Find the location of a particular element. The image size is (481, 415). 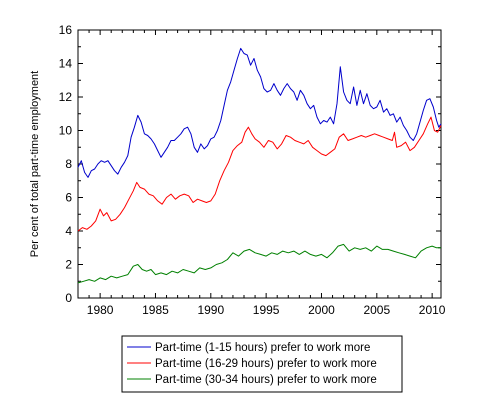

x-tick-label: 1990 is located at coordinates (210, 310).